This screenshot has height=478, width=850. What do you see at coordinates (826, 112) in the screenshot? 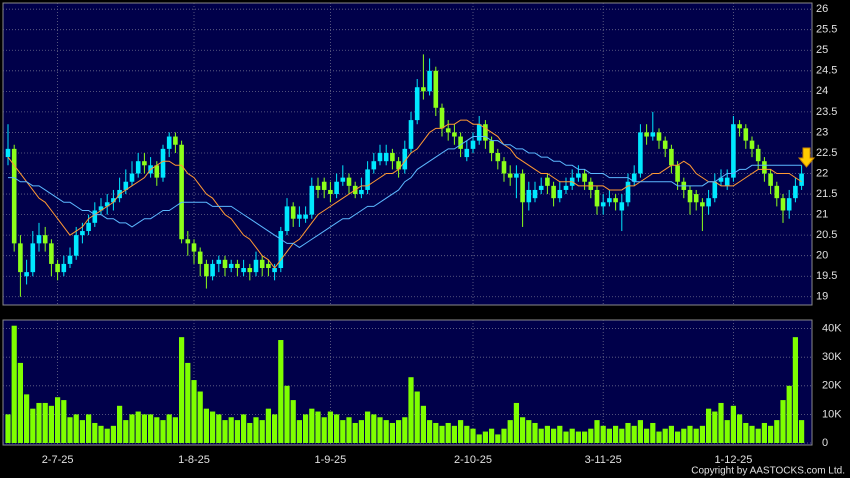
I see `y-tick-label: 23.5` at bounding box center [826, 112].